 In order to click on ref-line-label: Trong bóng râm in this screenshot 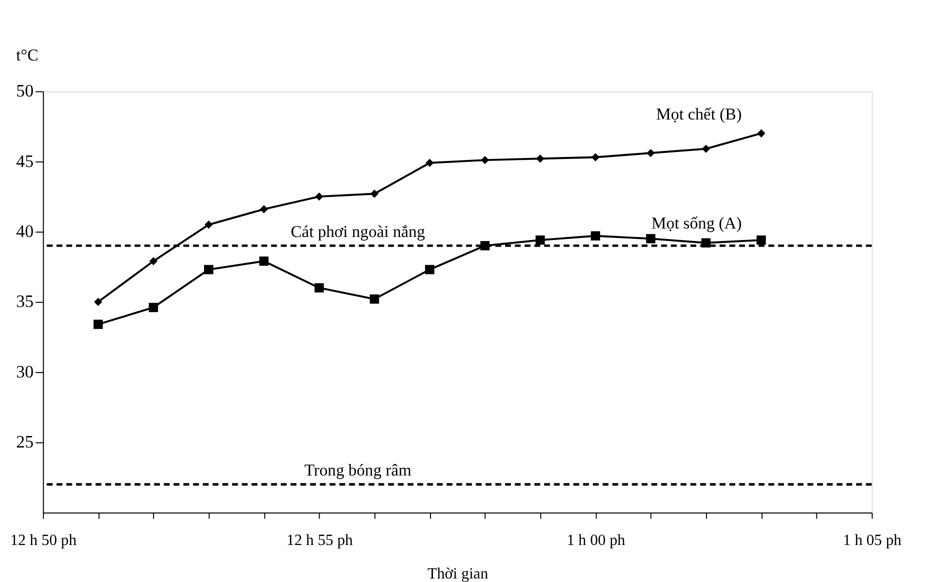, I will do `click(358, 470)`.